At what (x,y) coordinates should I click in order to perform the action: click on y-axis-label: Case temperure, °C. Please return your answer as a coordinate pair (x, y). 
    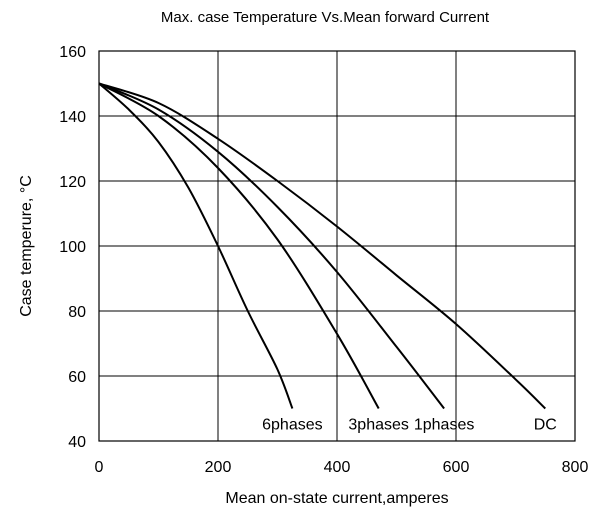
    Looking at the image, I should click on (26, 246).